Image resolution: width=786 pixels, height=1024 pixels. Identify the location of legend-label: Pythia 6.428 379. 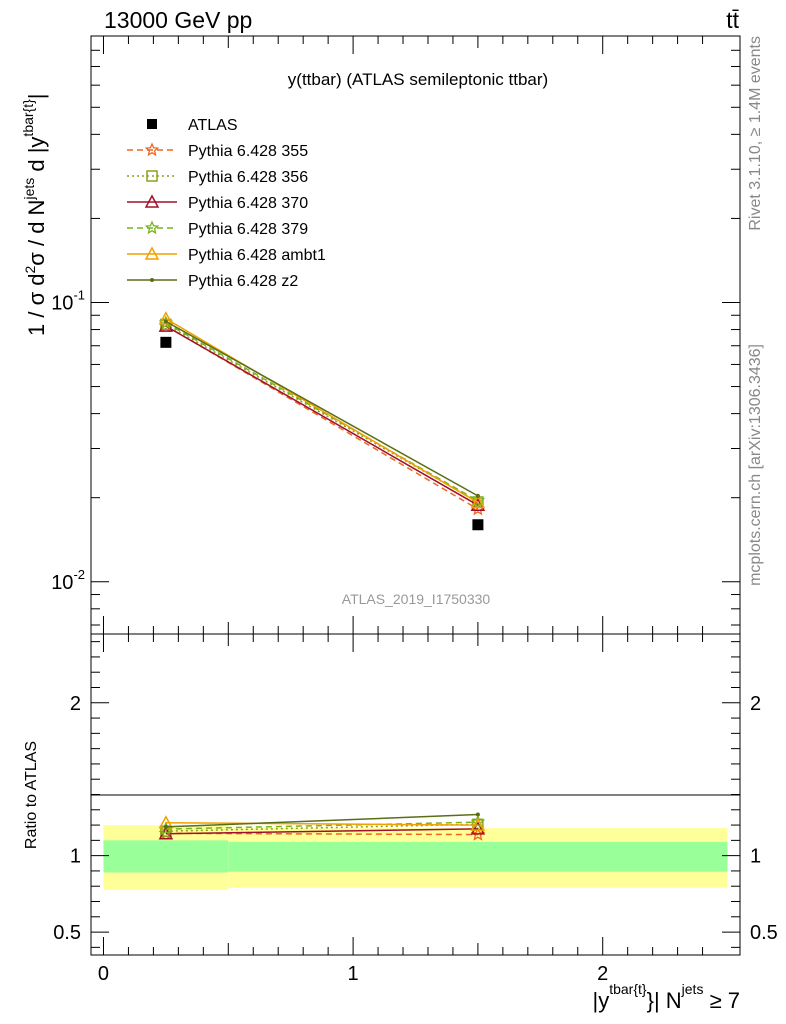
(248, 229).